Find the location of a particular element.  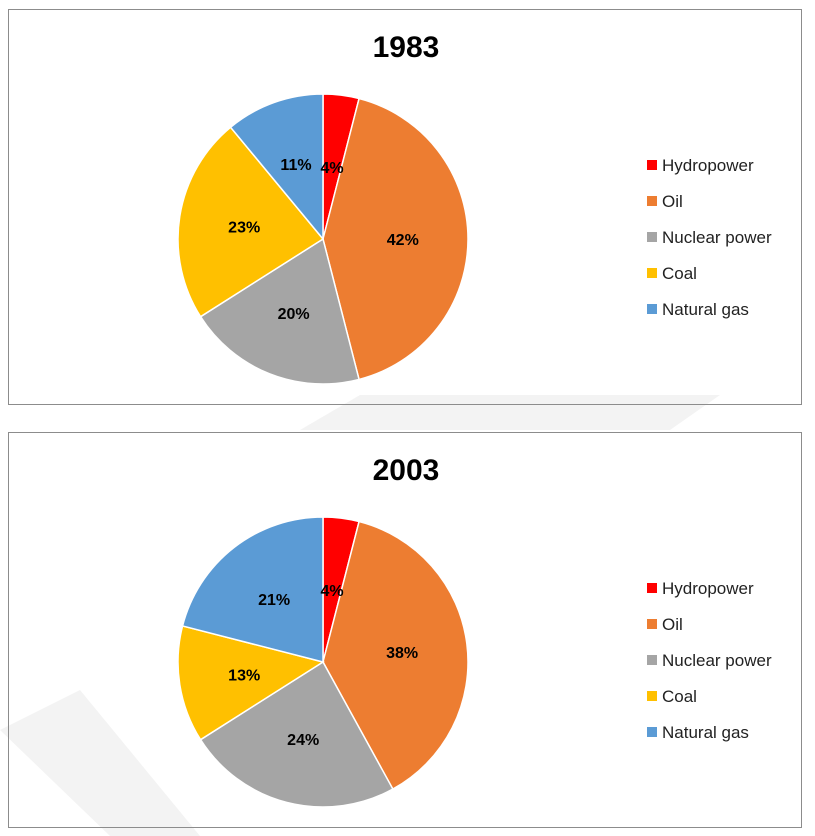

data-label-oil: 38% is located at coordinates (402, 653).